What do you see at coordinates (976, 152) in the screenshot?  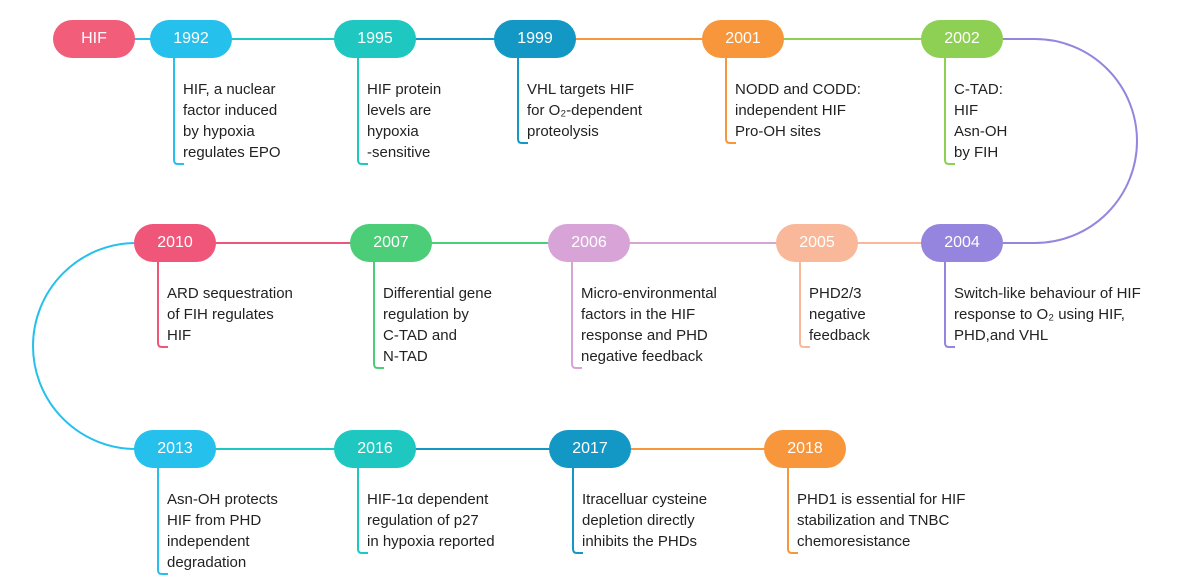 I see `description-line: by FIH` at bounding box center [976, 152].